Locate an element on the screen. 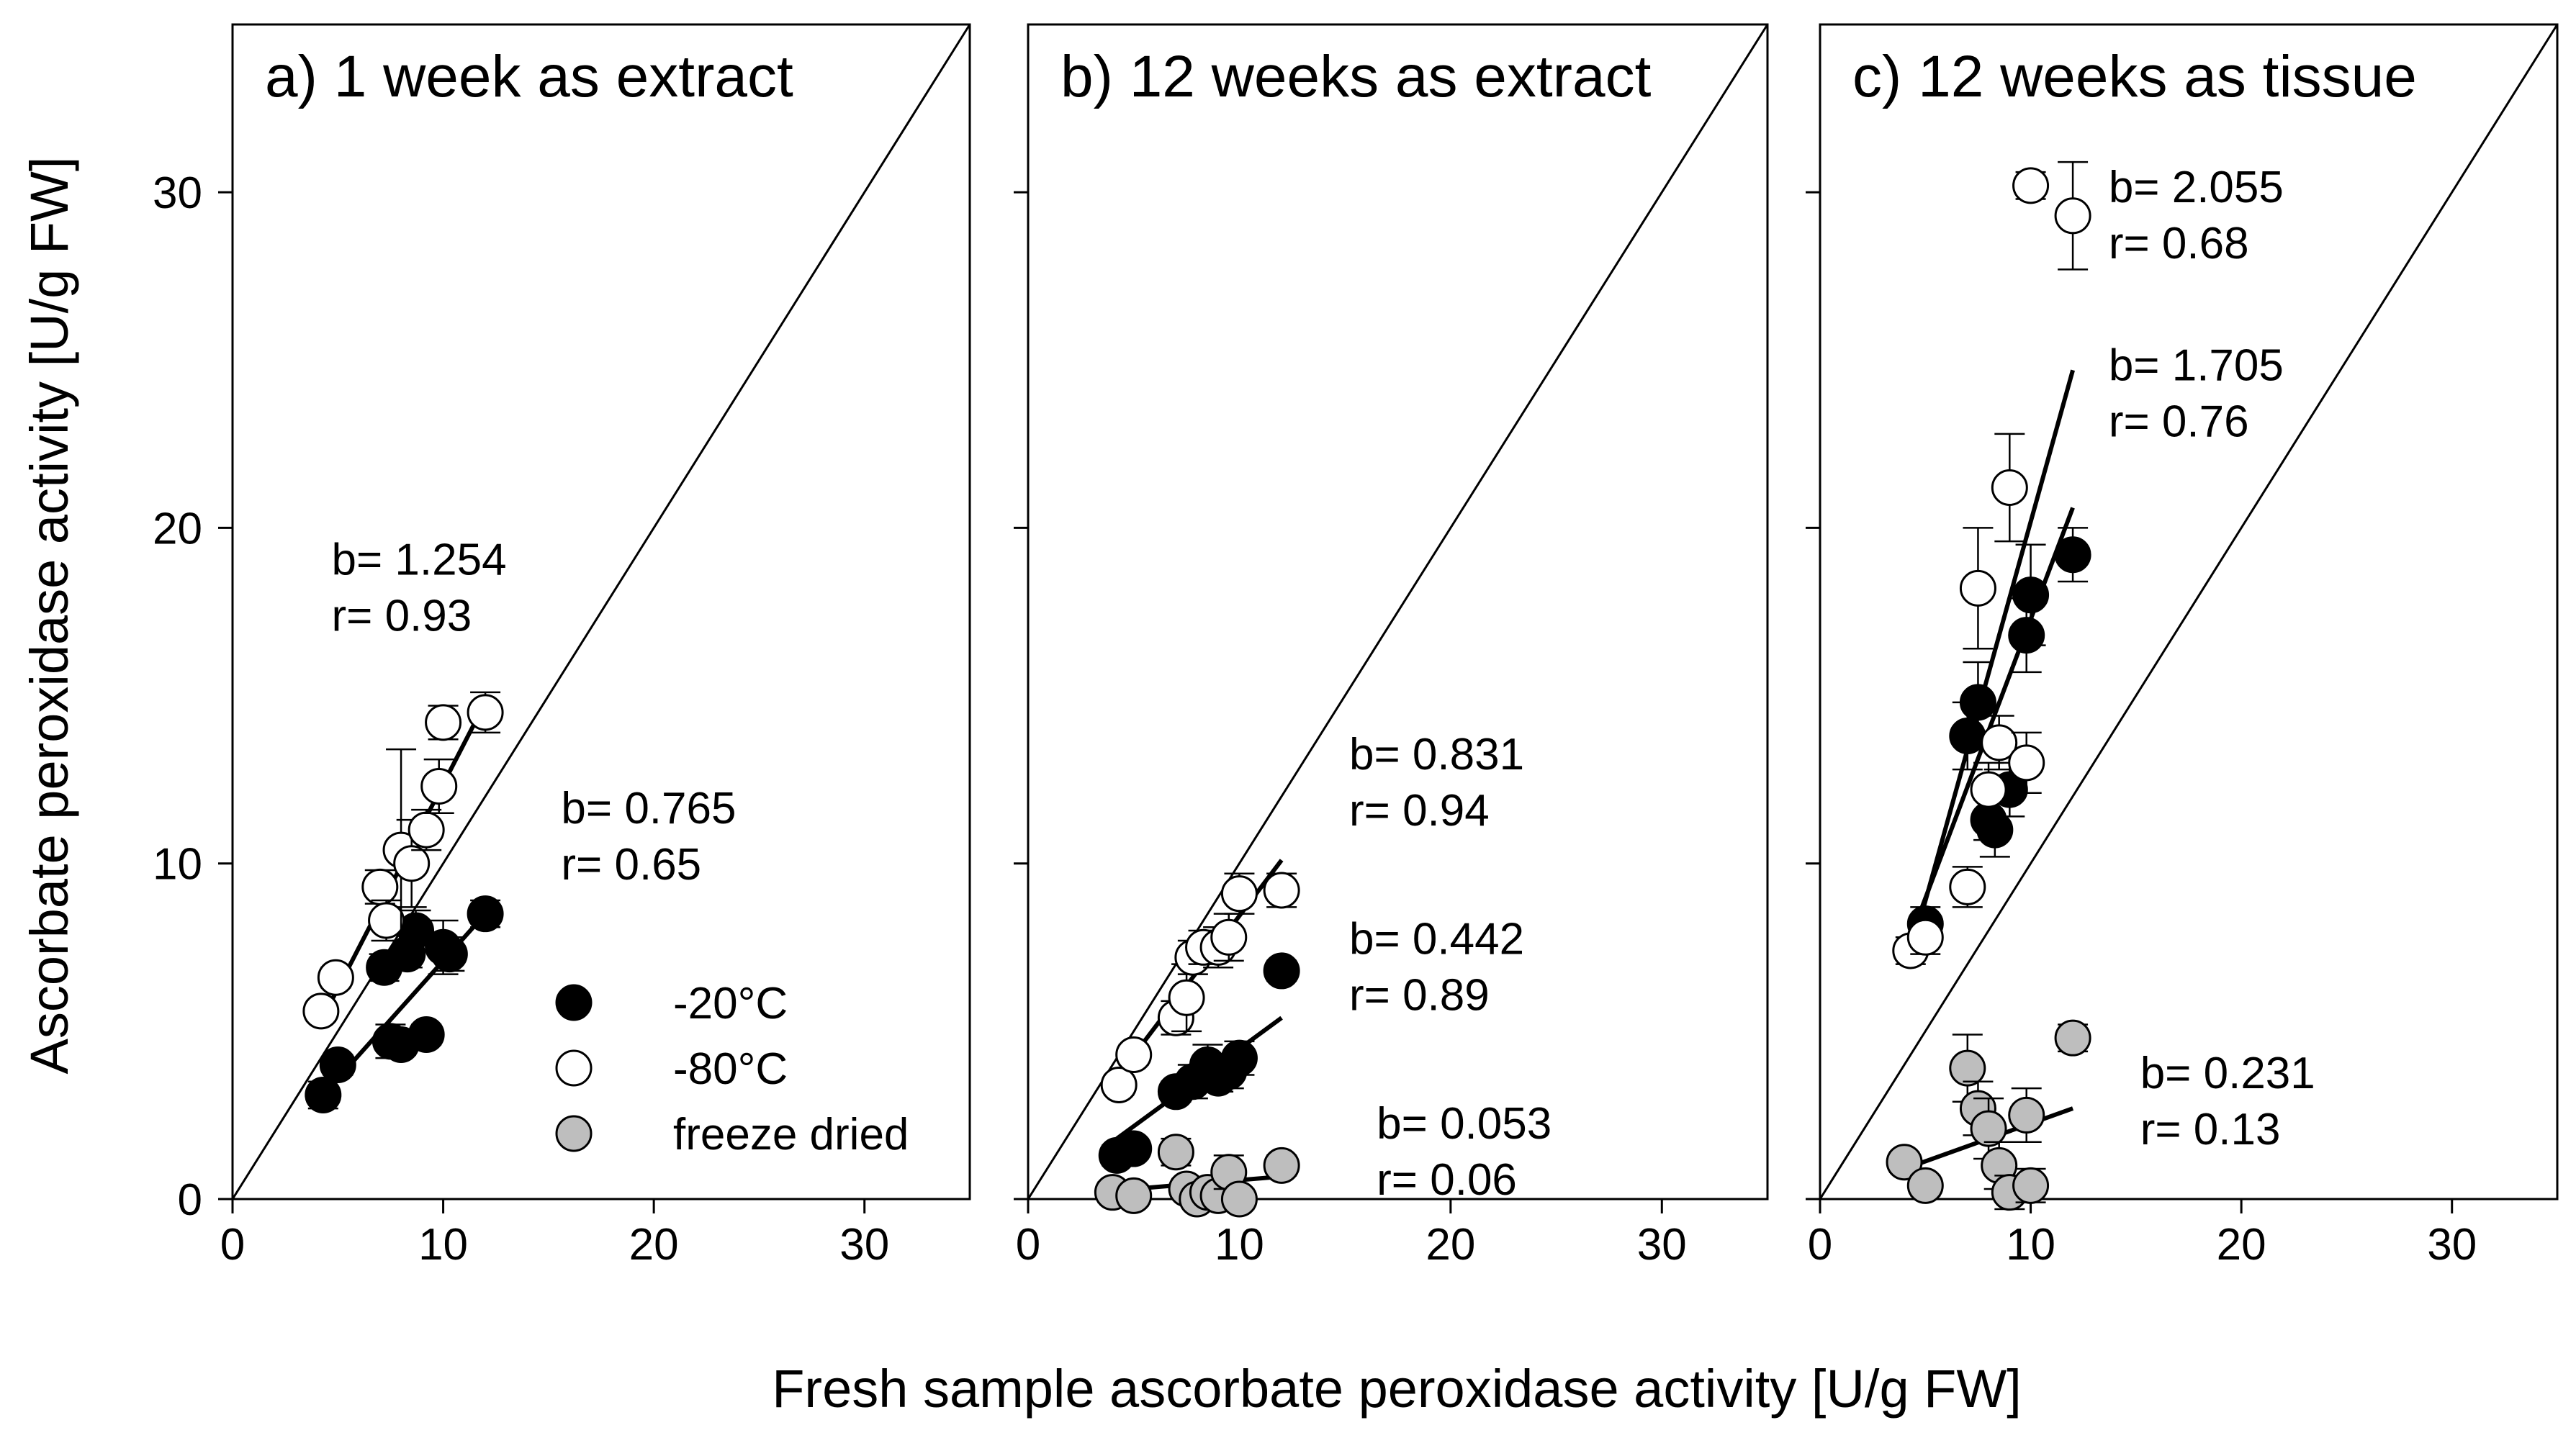  series-minus80: b= 2.055 r= 0.68 is located at coordinates (2088, 564).